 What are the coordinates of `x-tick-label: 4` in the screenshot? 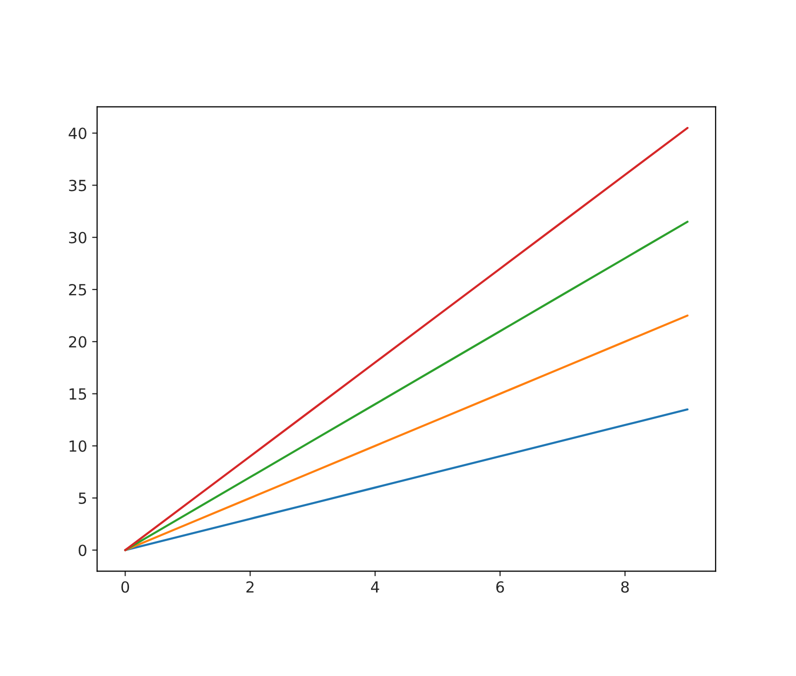 It's located at (375, 587).